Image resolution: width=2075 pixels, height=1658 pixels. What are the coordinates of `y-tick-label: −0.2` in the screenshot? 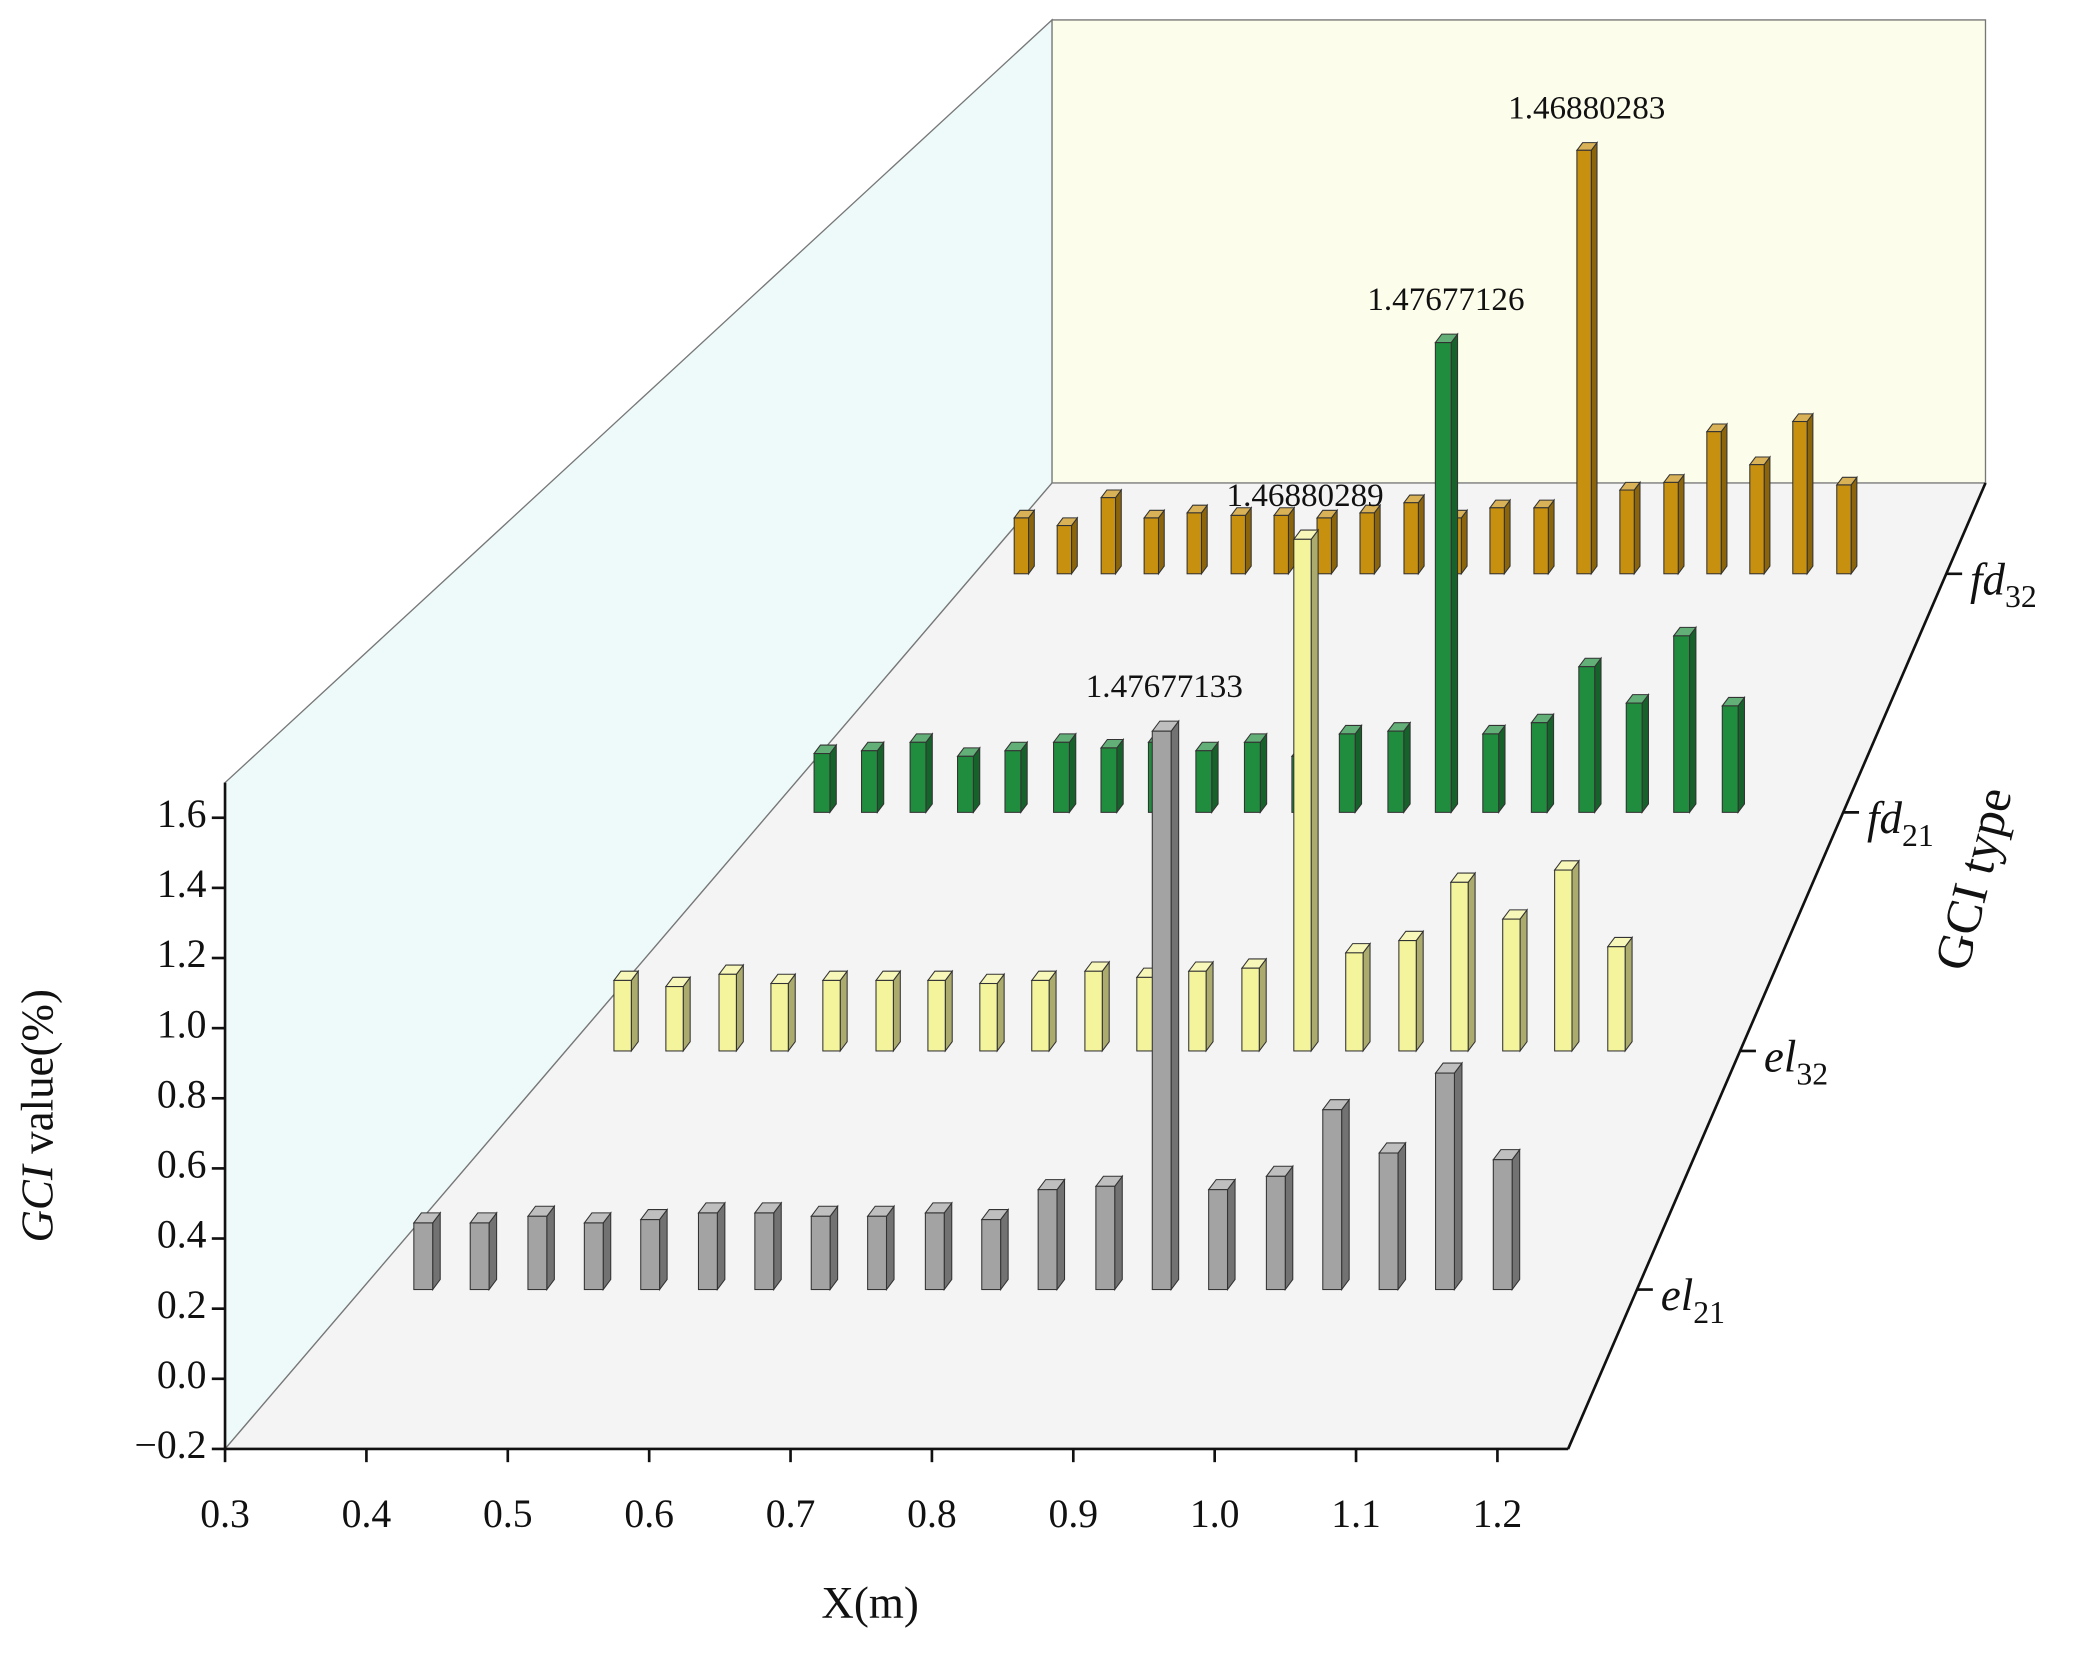 It's located at (171, 1445).